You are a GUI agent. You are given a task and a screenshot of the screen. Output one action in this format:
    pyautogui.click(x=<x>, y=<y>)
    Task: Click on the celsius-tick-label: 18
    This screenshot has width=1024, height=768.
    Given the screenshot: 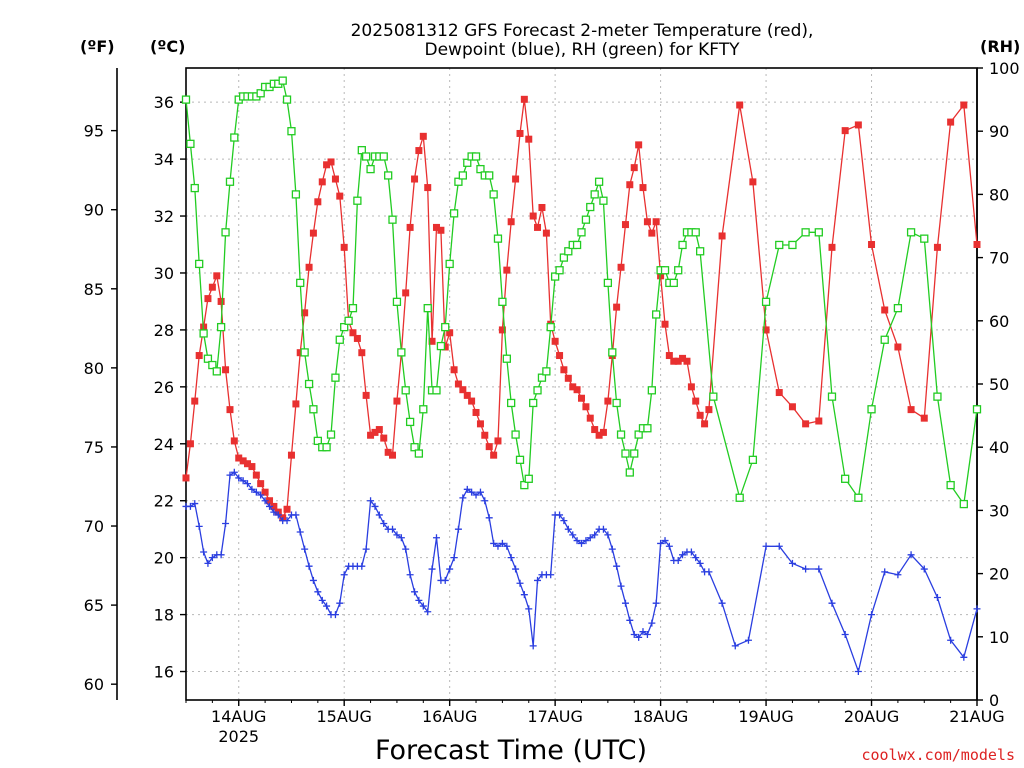 What is the action you would take?
    pyautogui.click(x=164, y=615)
    